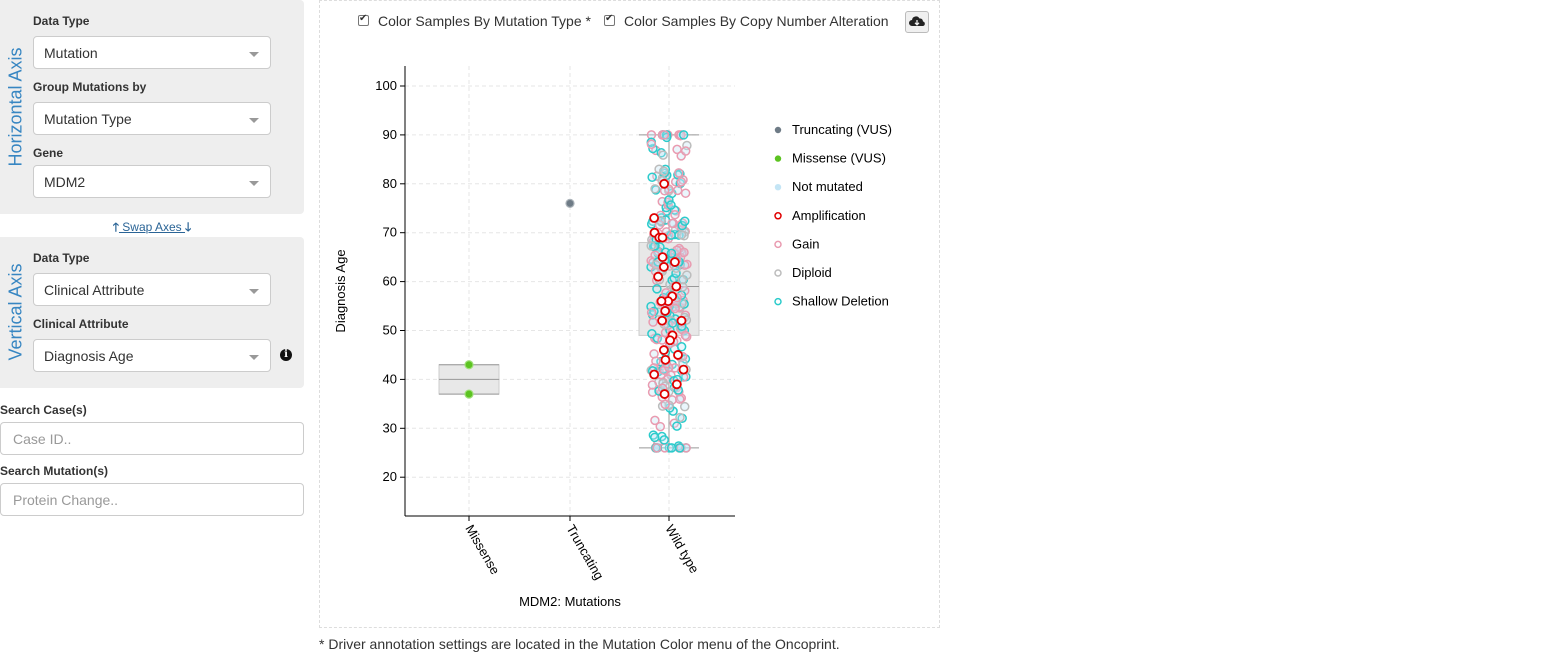 The width and height of the screenshot is (1545, 654). Describe the element at coordinates (152, 438) in the screenshot. I see `search-cases-input` at that location.